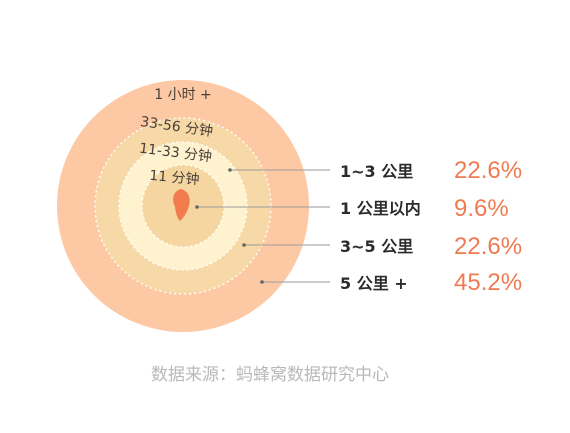 Image resolution: width=570 pixels, height=433 pixels. Describe the element at coordinates (380, 208) in the screenshot. I see `legend-label-within-1: 1 公里以内` at that location.